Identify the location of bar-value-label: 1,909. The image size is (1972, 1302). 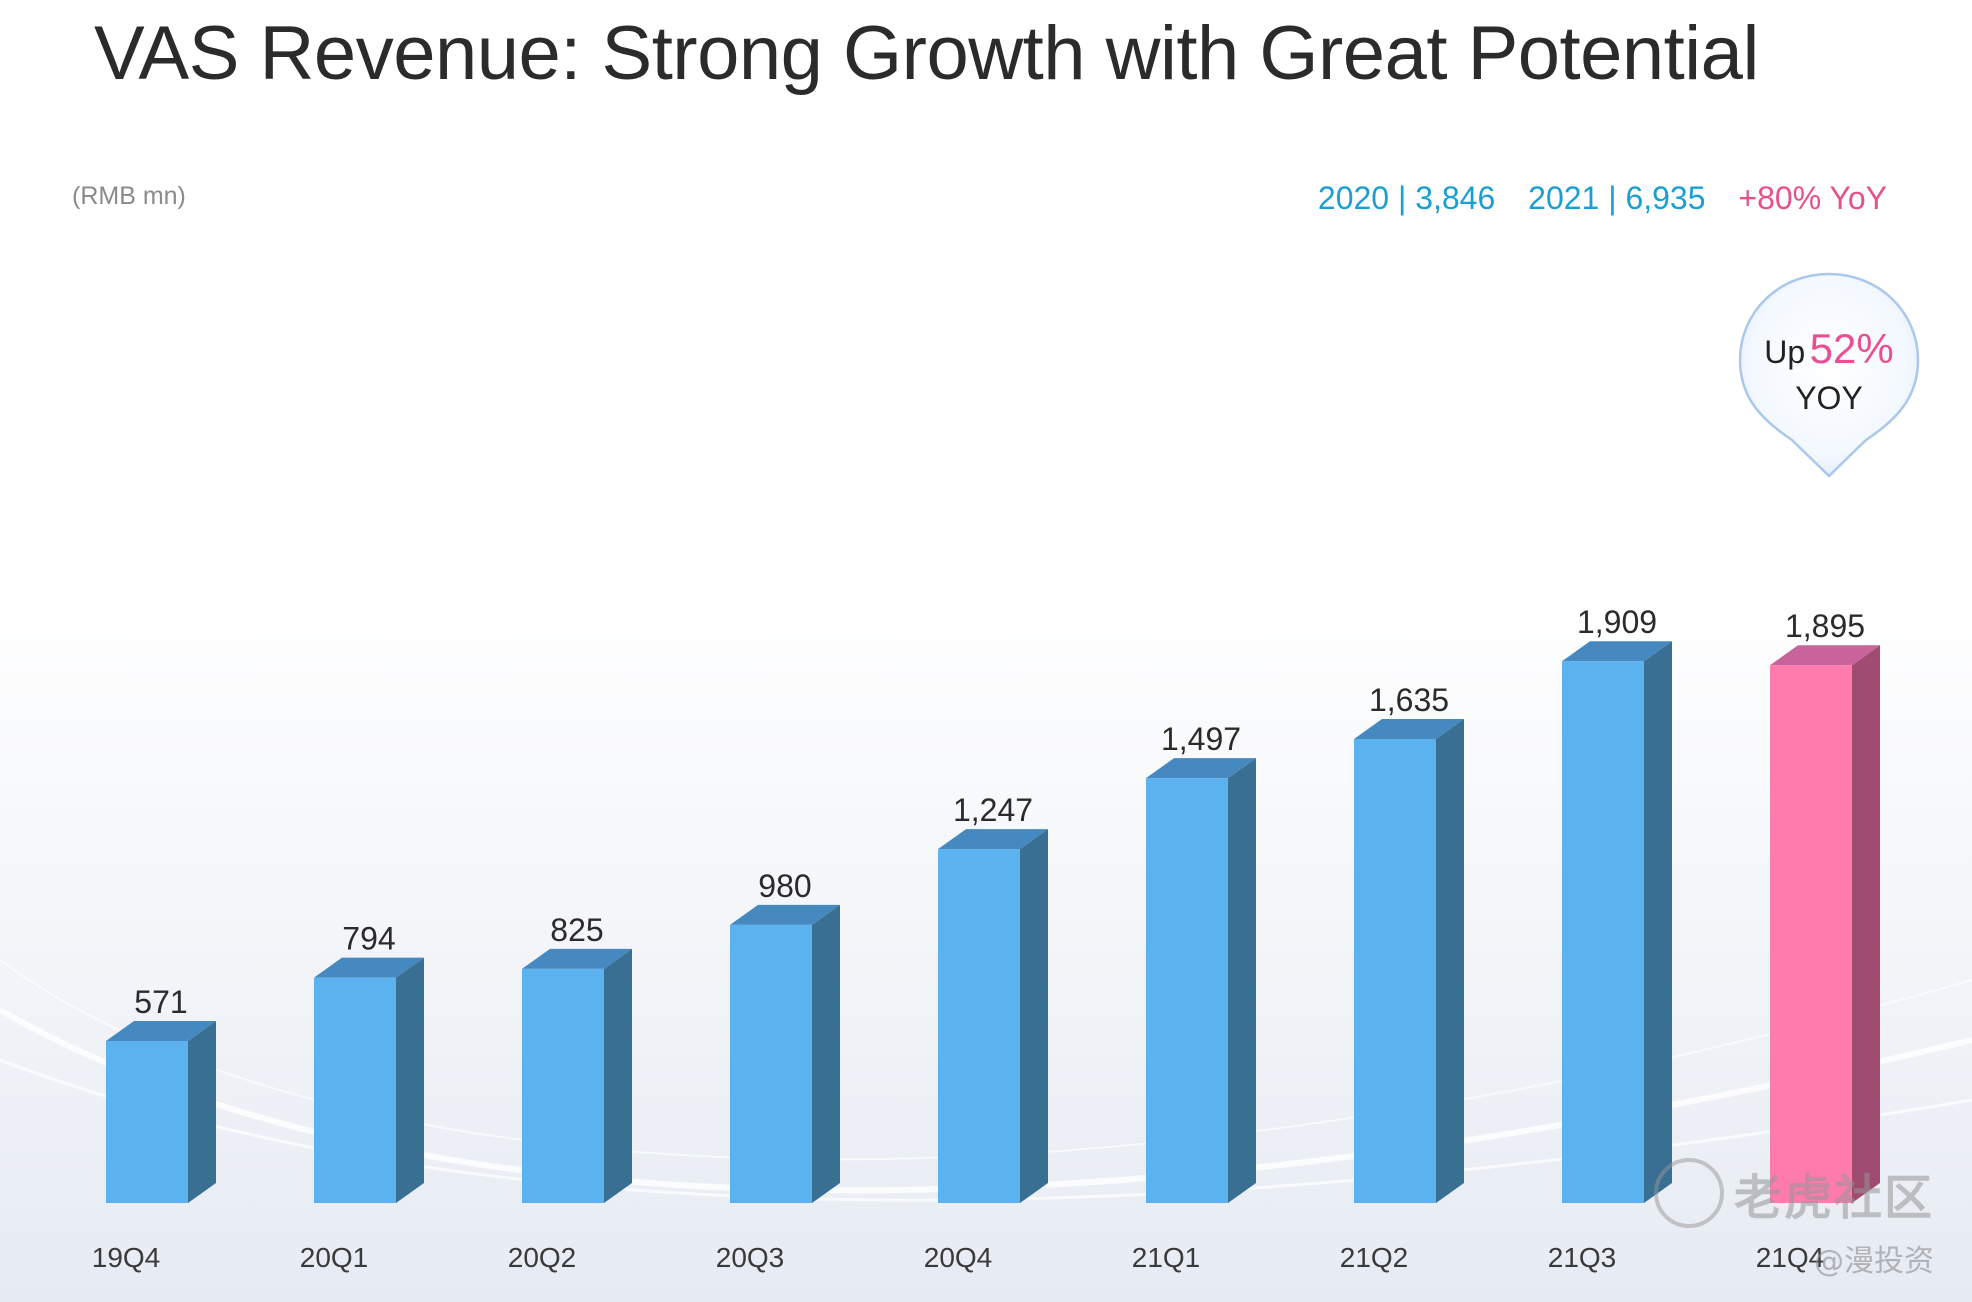
(1617, 622).